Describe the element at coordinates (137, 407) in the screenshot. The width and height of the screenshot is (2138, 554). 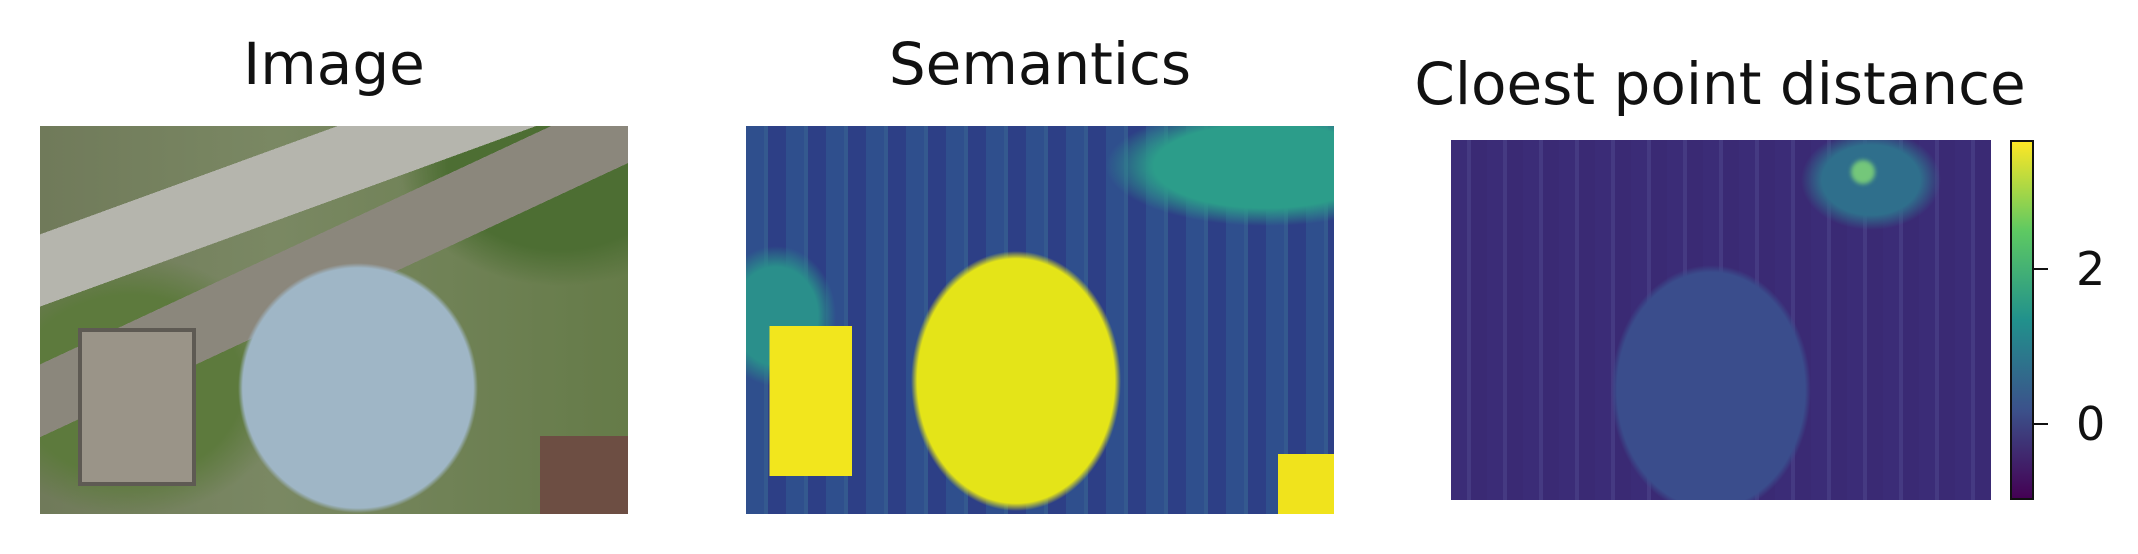
I see `building-roof` at that location.